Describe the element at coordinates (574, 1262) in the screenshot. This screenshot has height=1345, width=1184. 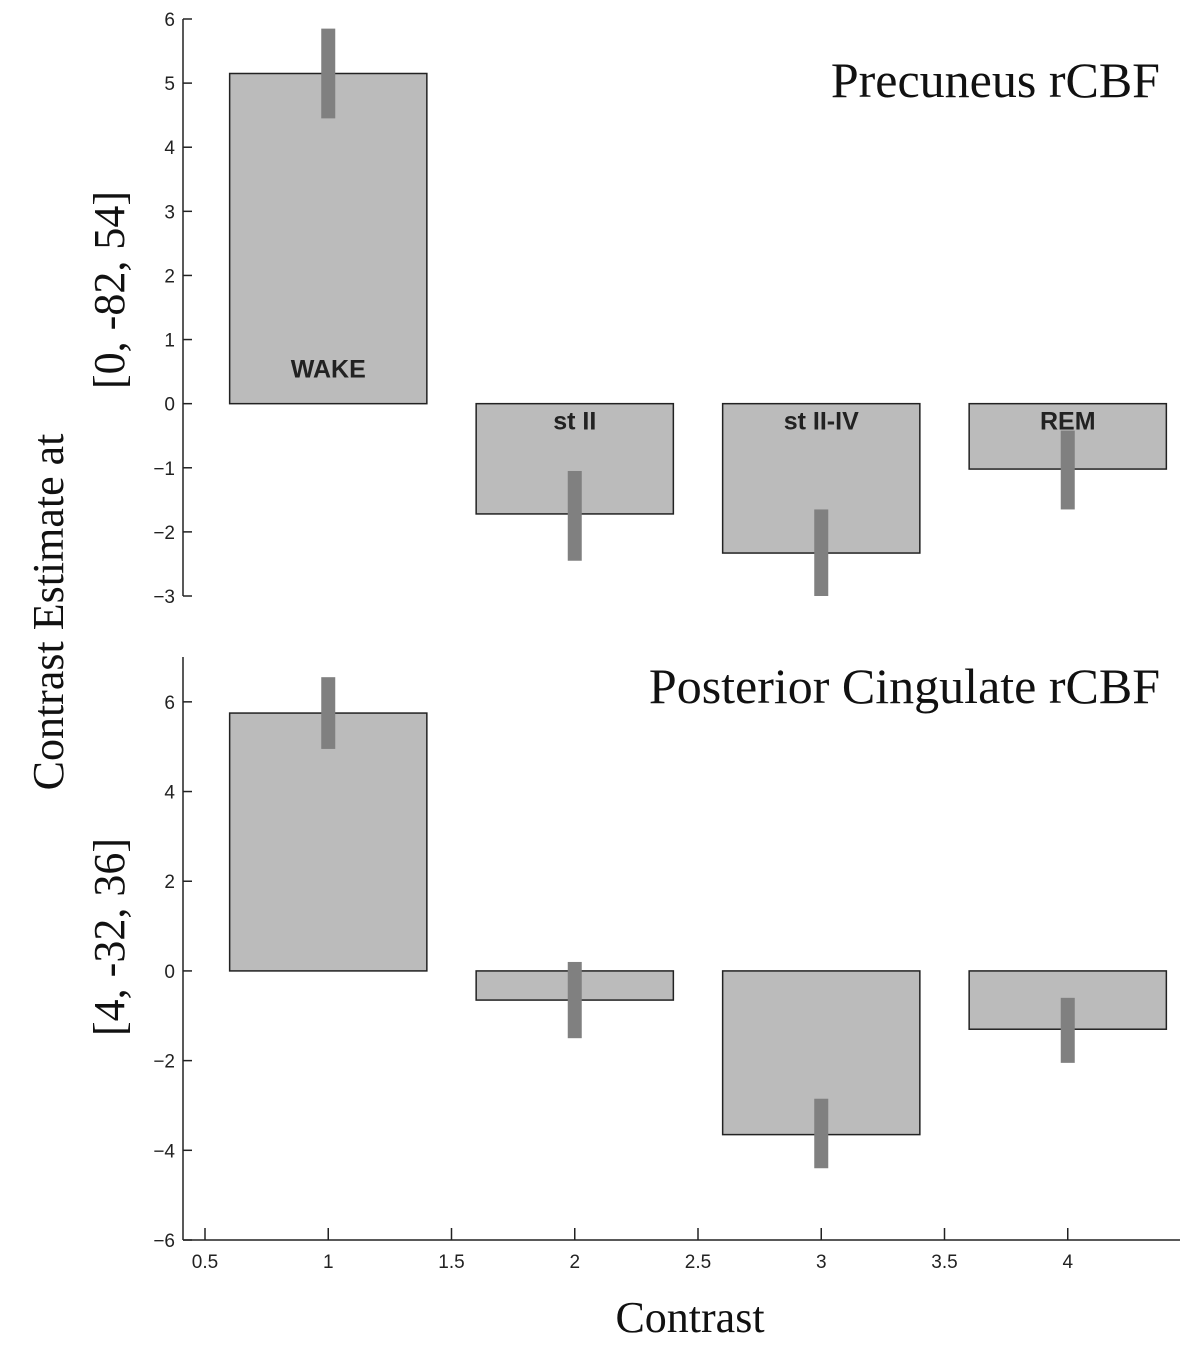
I see `x-tick-label: 2` at that location.